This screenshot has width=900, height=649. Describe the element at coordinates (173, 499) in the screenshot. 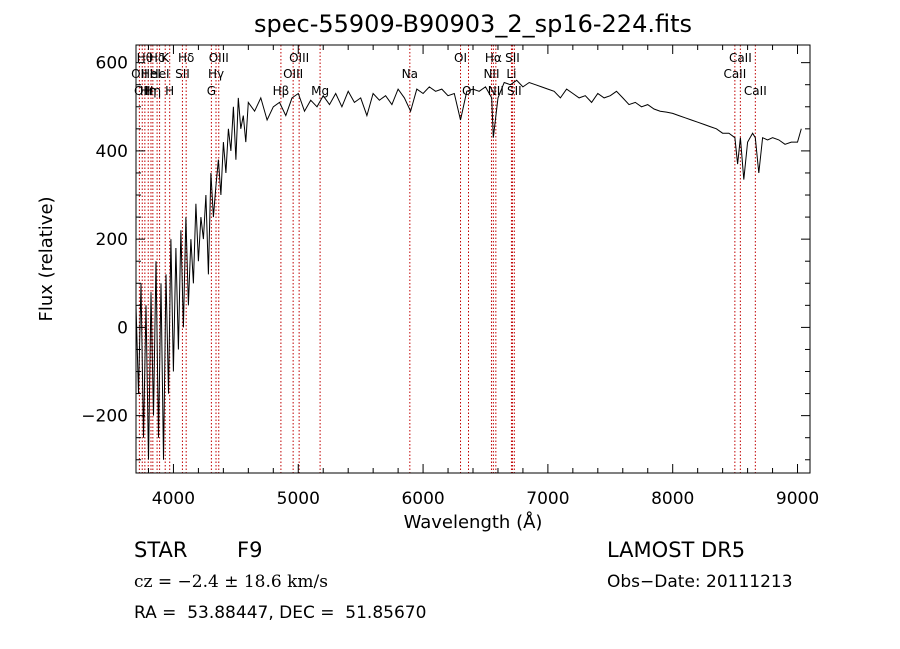

I see `x-tick-label: 4000` at that location.